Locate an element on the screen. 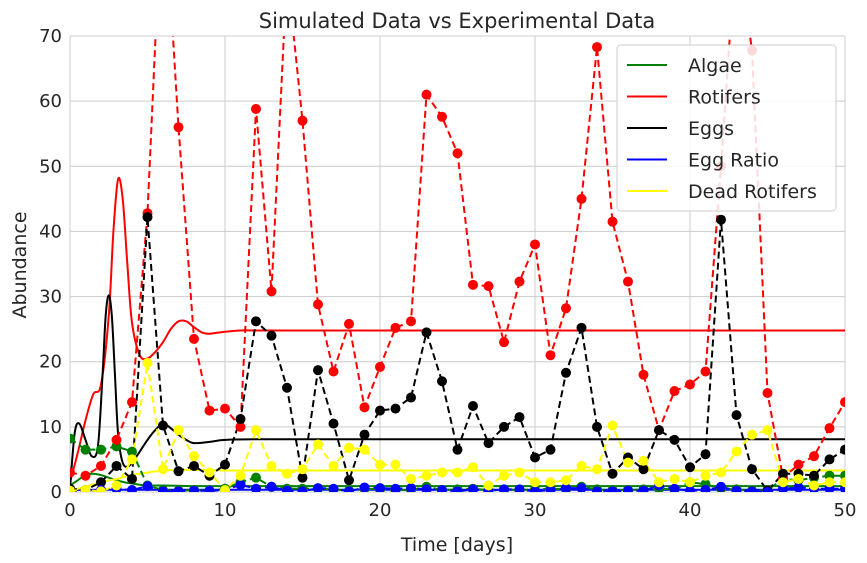  legend-label-dead-rotifers: Dead Rotifers is located at coordinates (752, 192).